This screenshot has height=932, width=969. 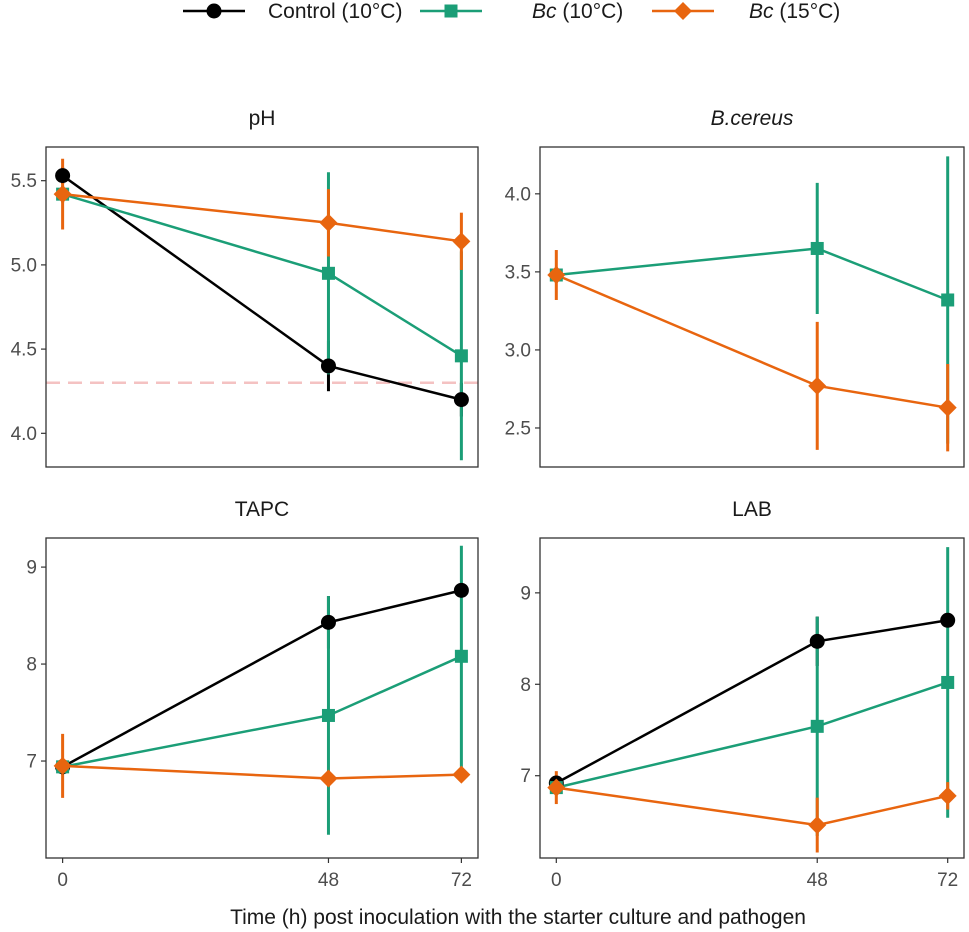 What do you see at coordinates (752, 118) in the screenshot?
I see `panel-title: B.cereus` at bounding box center [752, 118].